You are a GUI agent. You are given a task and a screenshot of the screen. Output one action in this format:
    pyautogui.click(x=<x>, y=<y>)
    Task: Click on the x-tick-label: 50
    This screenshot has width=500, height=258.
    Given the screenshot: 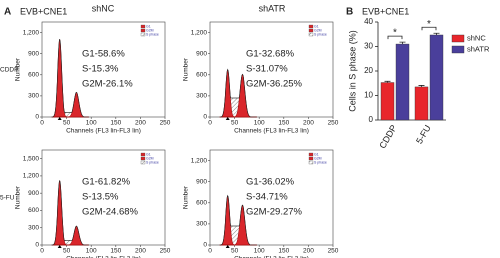 What is the action you would take?
    pyautogui.click(x=235, y=123)
    